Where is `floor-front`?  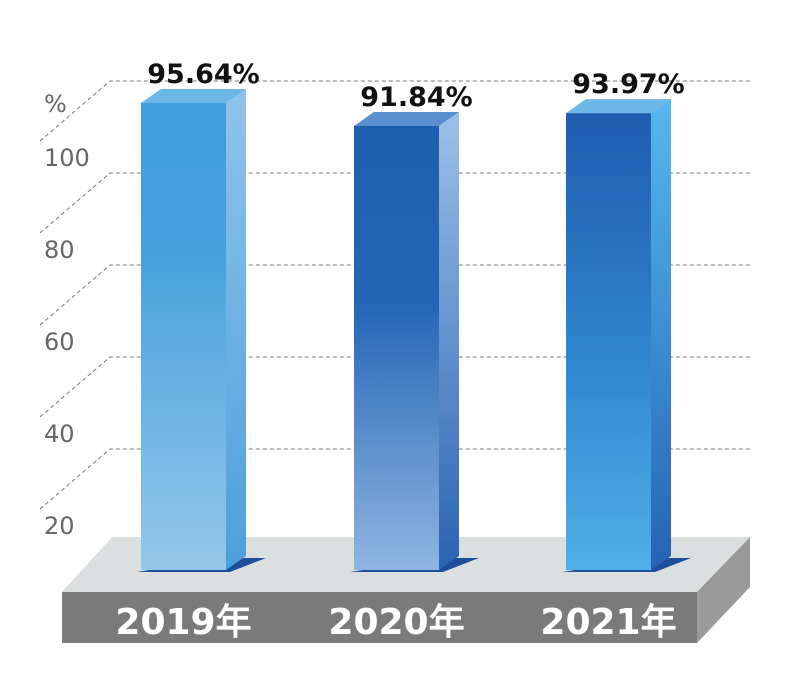
floor-front is located at coordinates (379, 617).